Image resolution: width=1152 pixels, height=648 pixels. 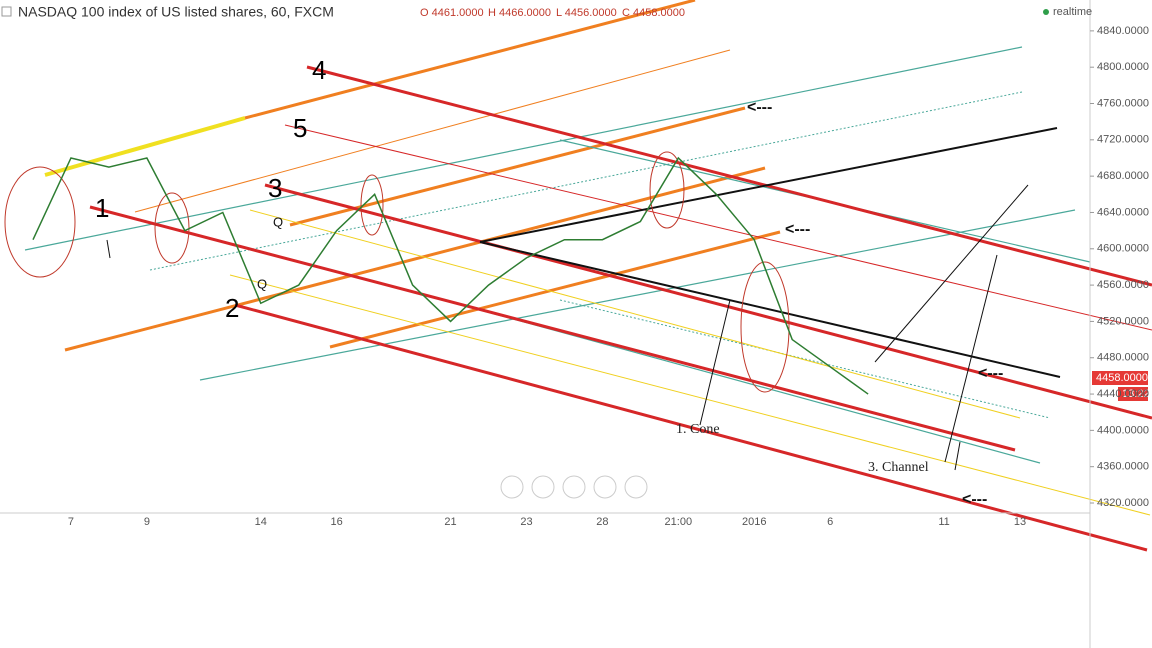 I want to click on y-tick-label: 4320.0000, so click(x=1123, y=503).